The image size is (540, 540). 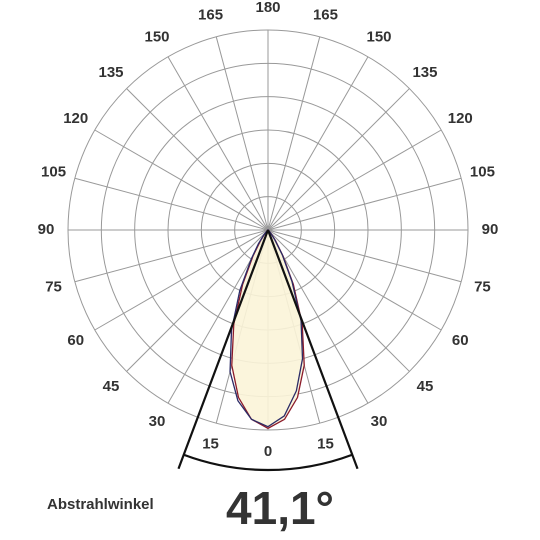 What do you see at coordinates (280, 508) in the screenshot?
I see `beam-value: 41,1°` at bounding box center [280, 508].